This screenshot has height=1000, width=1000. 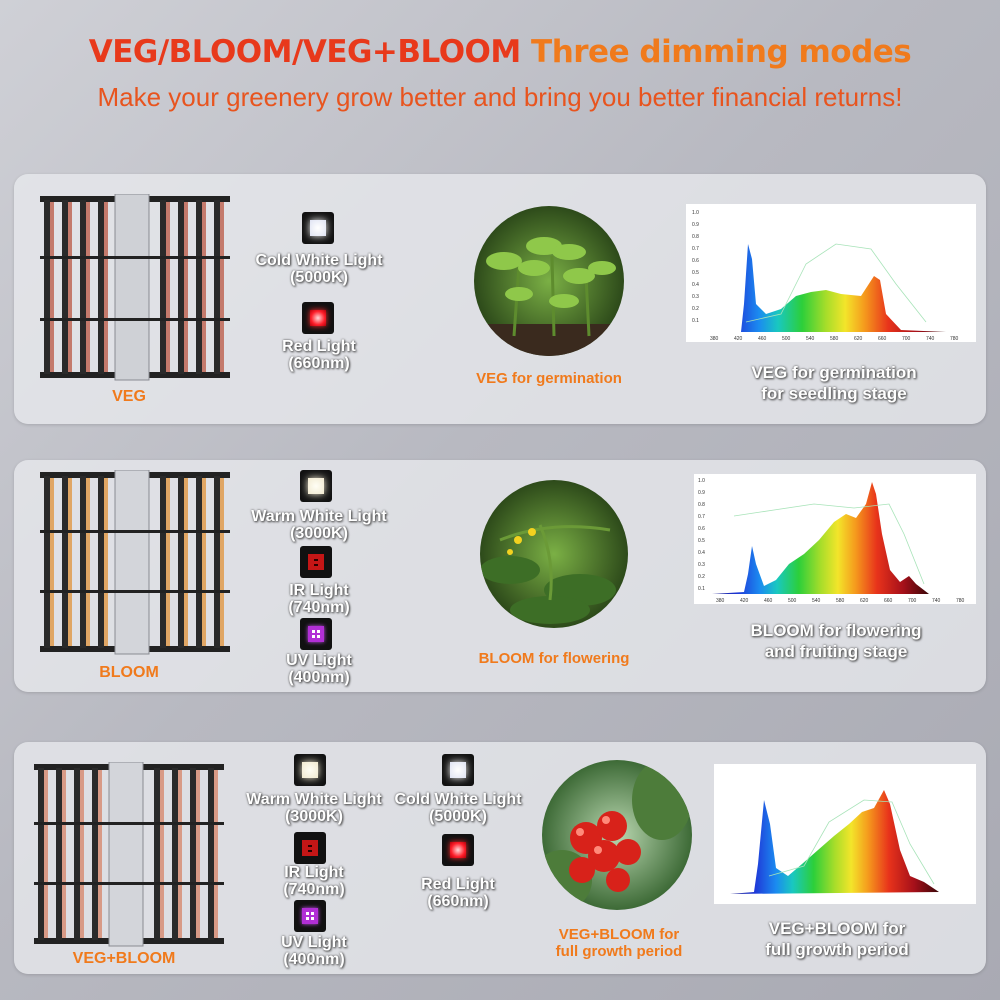 I want to click on photo-caption: VEG for germination, so click(x=549, y=378).